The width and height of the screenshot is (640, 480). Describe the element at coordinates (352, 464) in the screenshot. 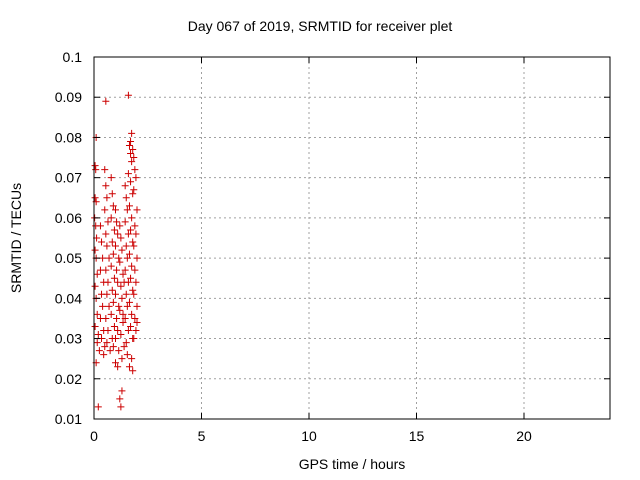

I see `x-axis-label: GPS time / hours` at that location.